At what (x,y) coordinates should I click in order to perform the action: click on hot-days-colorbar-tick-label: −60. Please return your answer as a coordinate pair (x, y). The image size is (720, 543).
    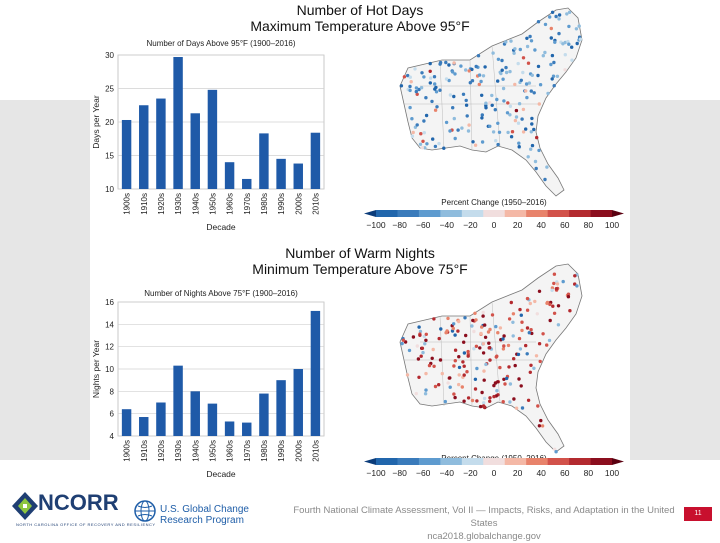
    Looking at the image, I should click on (423, 225).